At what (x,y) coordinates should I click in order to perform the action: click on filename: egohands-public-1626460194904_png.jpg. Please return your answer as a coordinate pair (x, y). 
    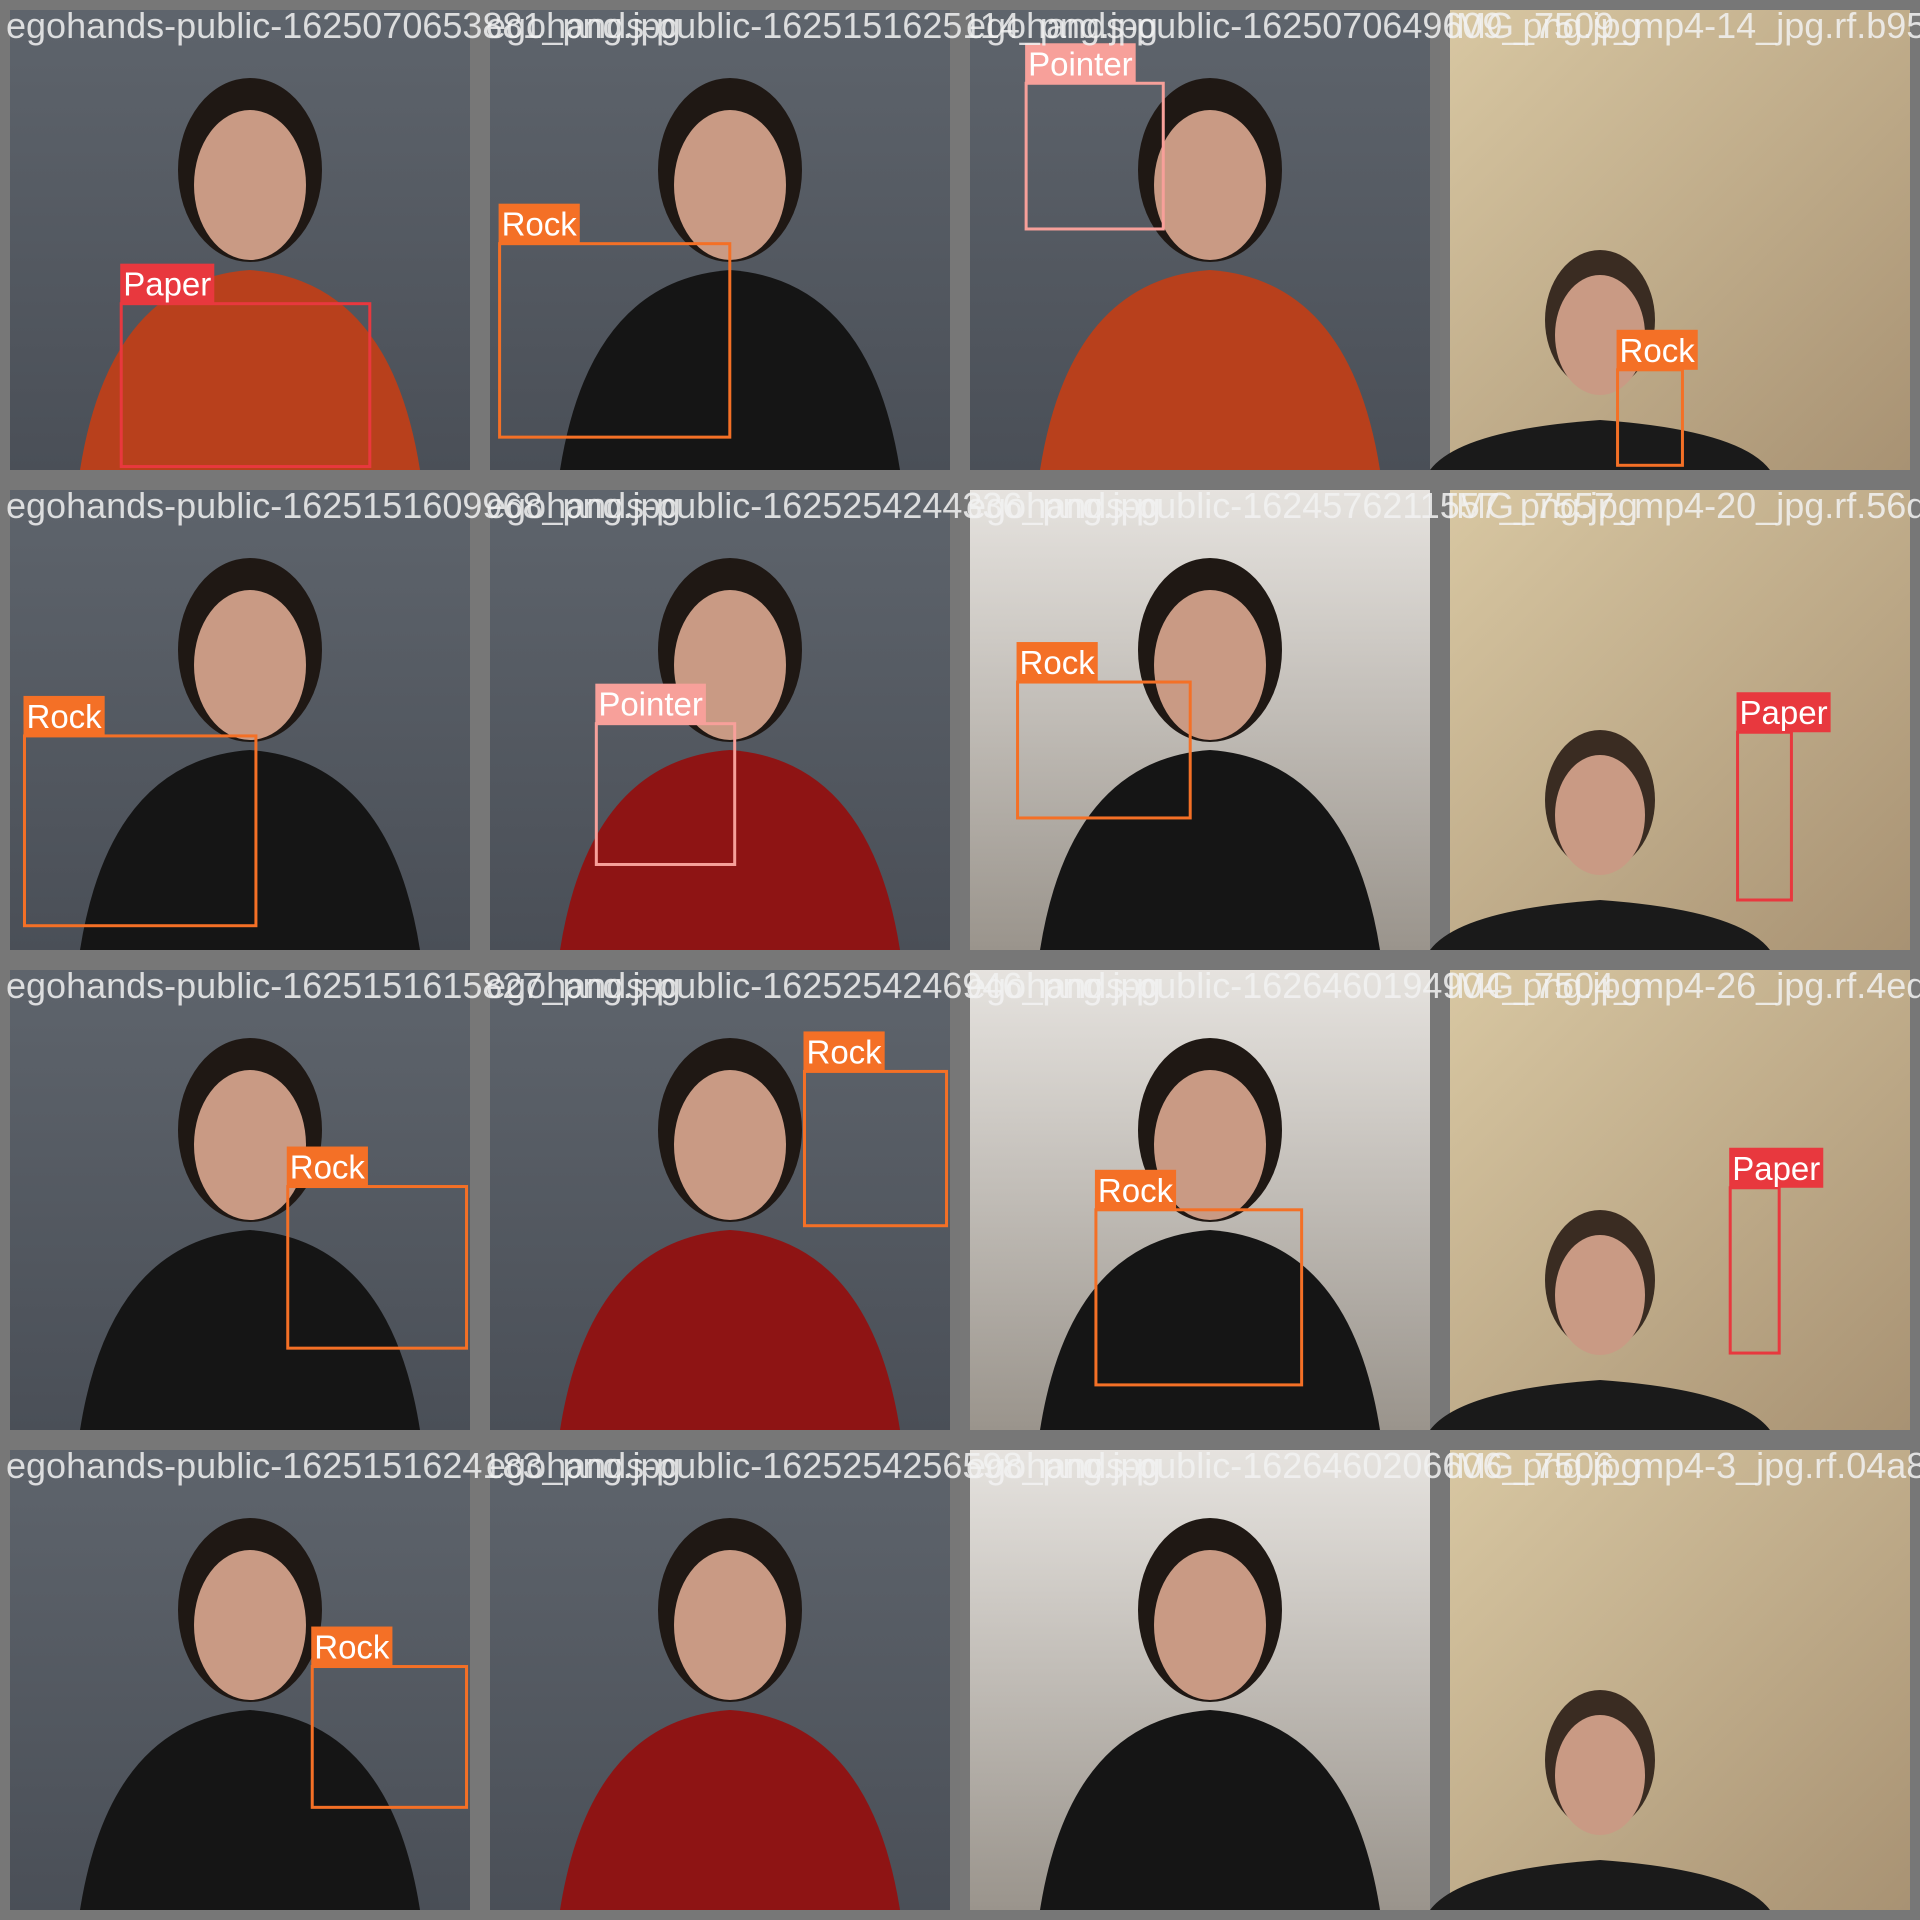
    Looking at the image, I should click on (1303, 985).